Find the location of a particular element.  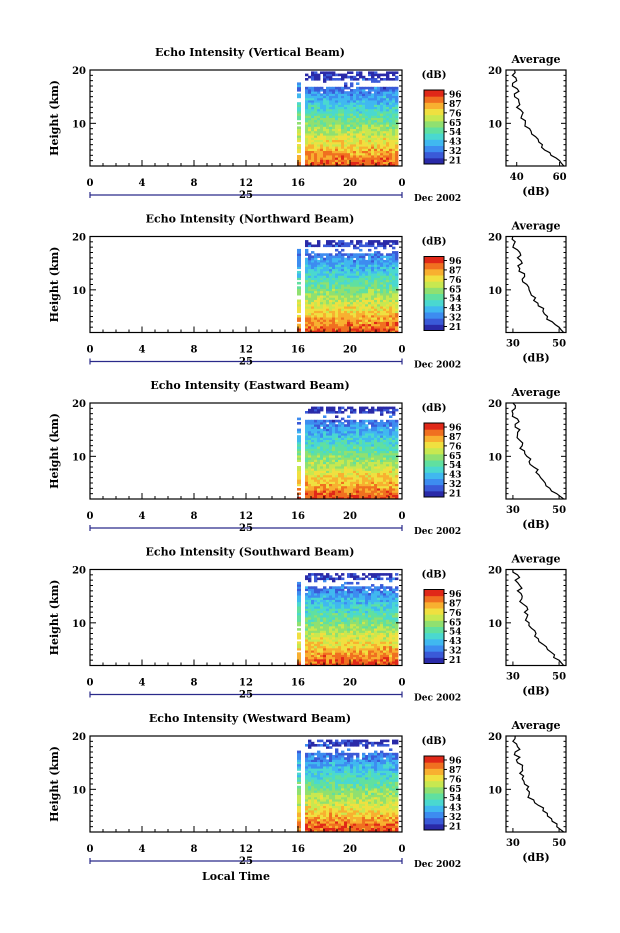

average-x-tick-label: 60 is located at coordinates (560, 177).